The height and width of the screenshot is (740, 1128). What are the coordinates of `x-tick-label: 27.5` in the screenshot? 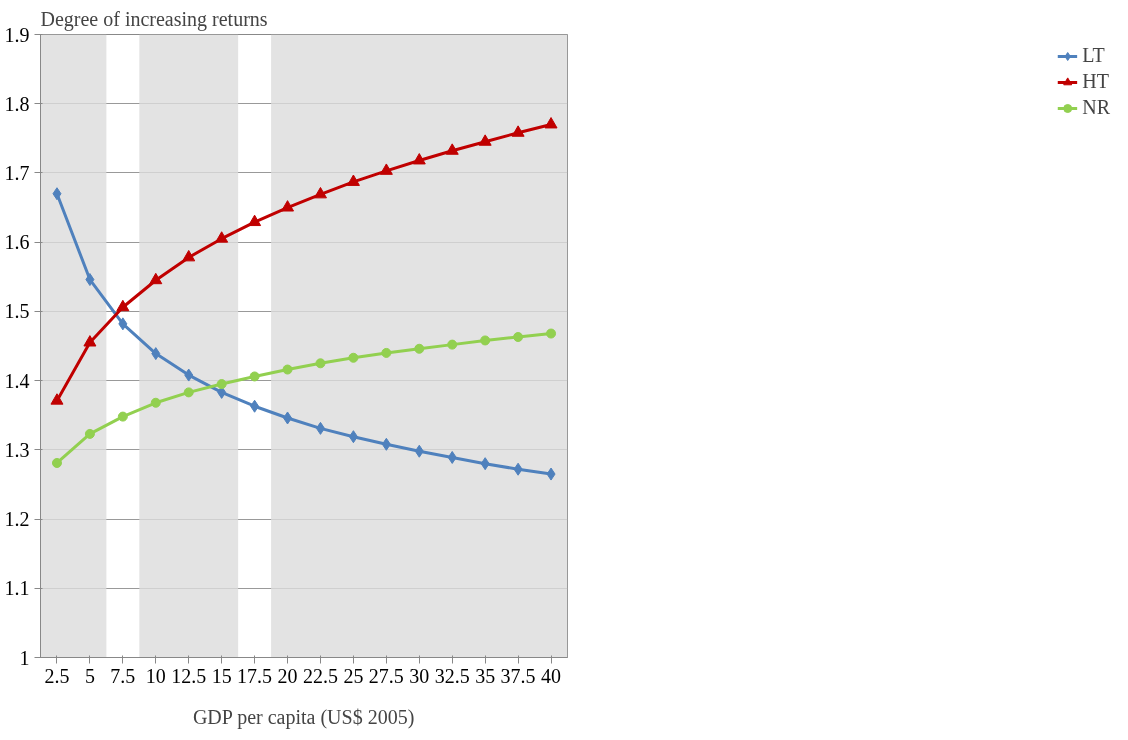 It's located at (386, 675).